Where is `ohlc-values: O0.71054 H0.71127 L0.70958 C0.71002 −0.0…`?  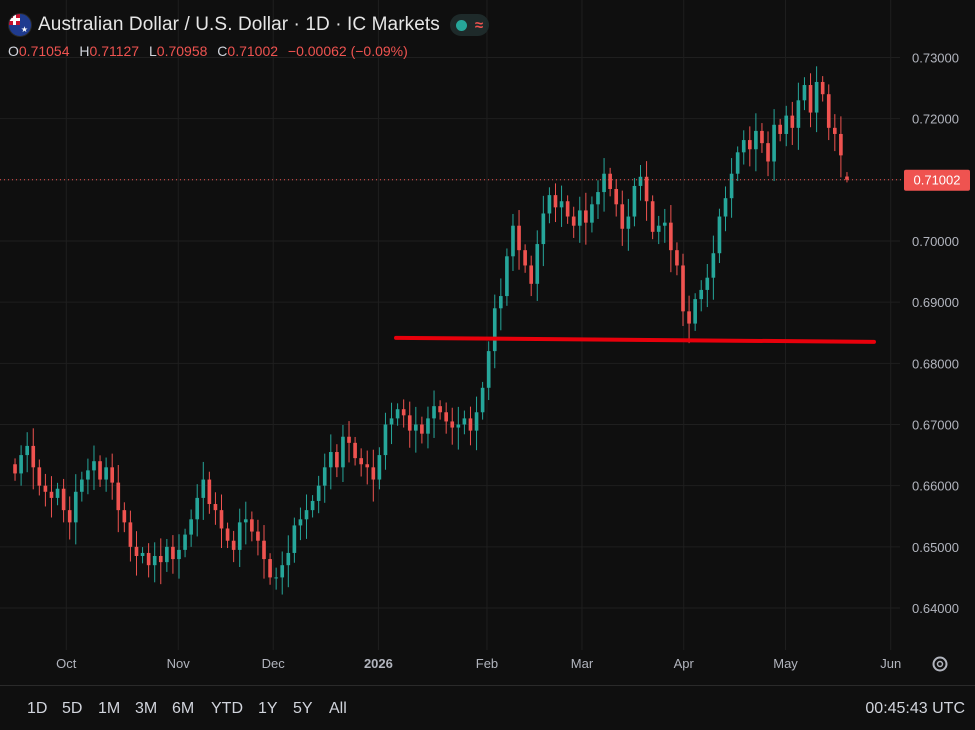
ohlc-values: O0.71054 H0.71127 L0.70958 C0.71002 −0.0… is located at coordinates (248, 51).